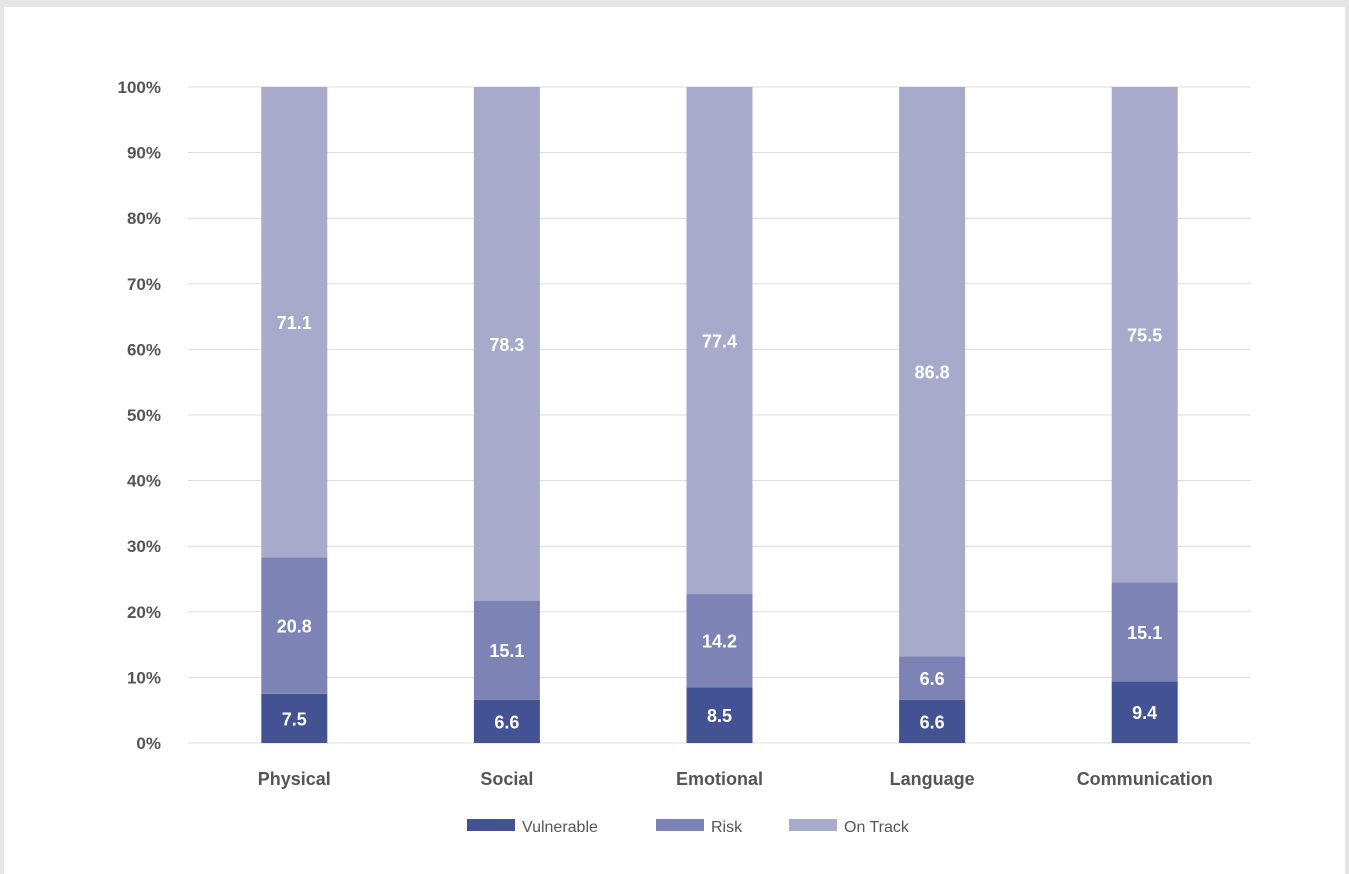 The image size is (1349, 874). Describe the element at coordinates (144, 612) in the screenshot. I see `y-tick-label: 20%` at that location.